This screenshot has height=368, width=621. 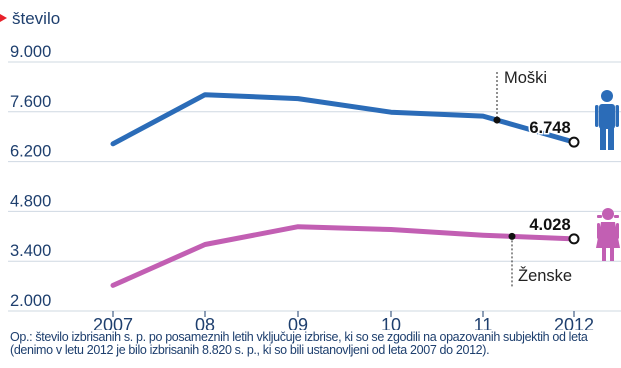 What do you see at coordinates (30, 301) in the screenshot?
I see `y-tick-label: 2.000` at bounding box center [30, 301].